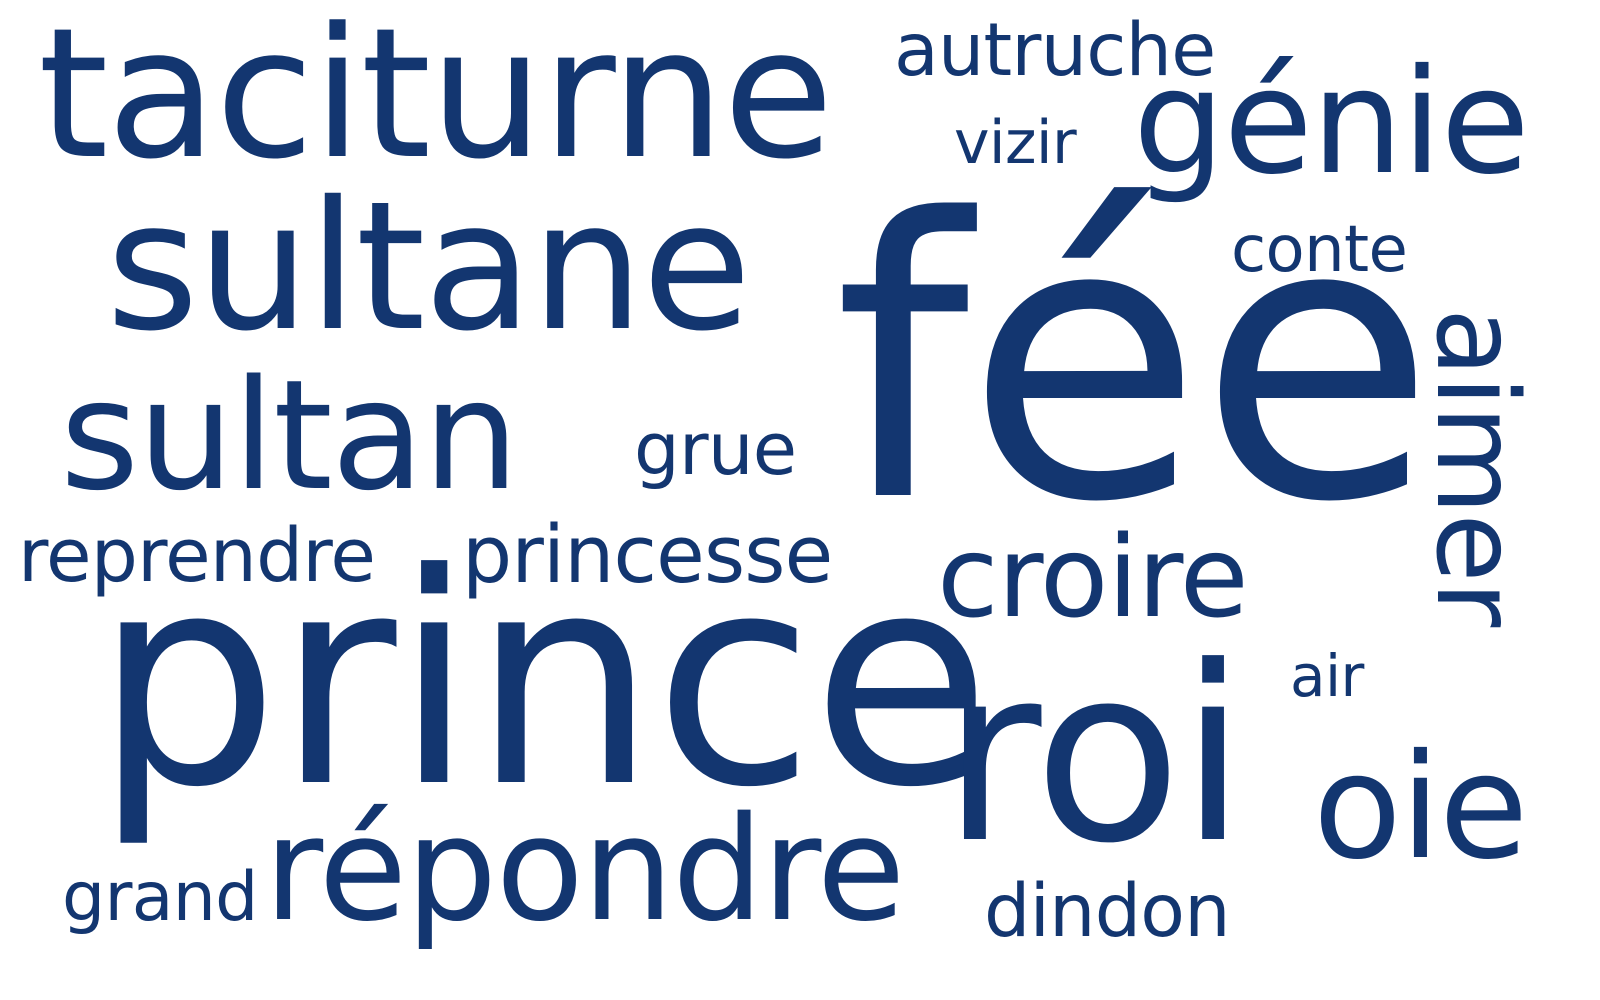  Describe the element at coordinates (1015, 143) in the screenshot. I see `word-vizir: vizir` at that location.